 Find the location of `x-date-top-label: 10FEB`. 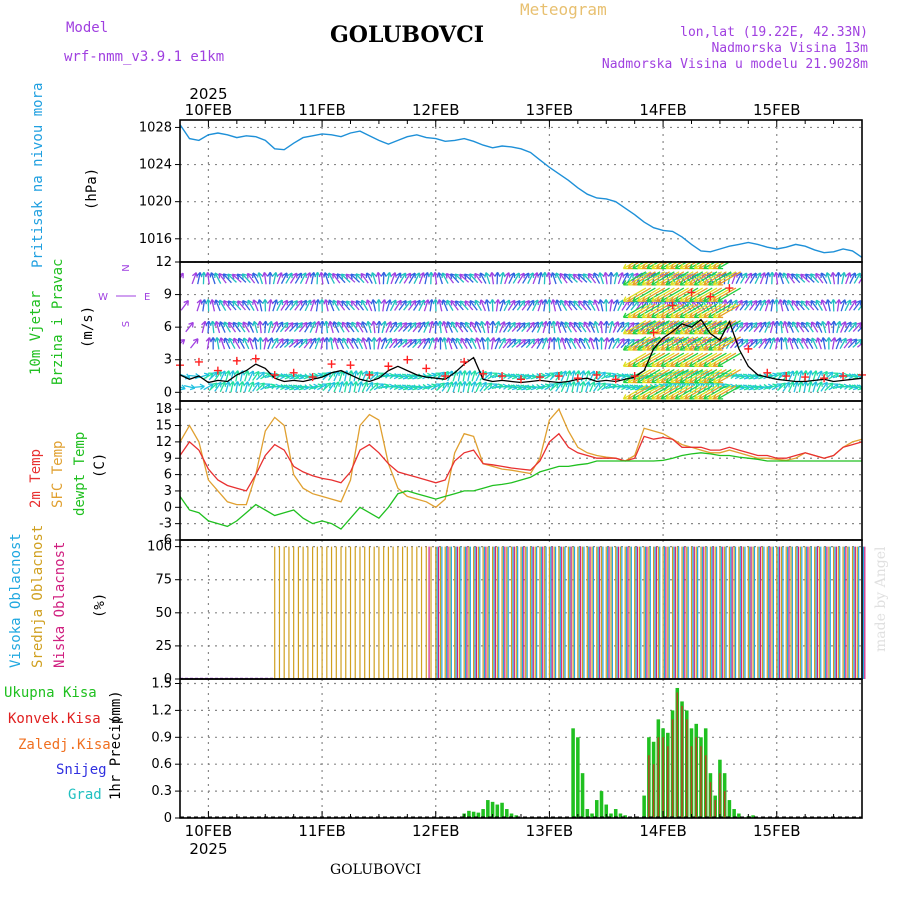

x-date-top-label: 10FEB is located at coordinates (208, 110).